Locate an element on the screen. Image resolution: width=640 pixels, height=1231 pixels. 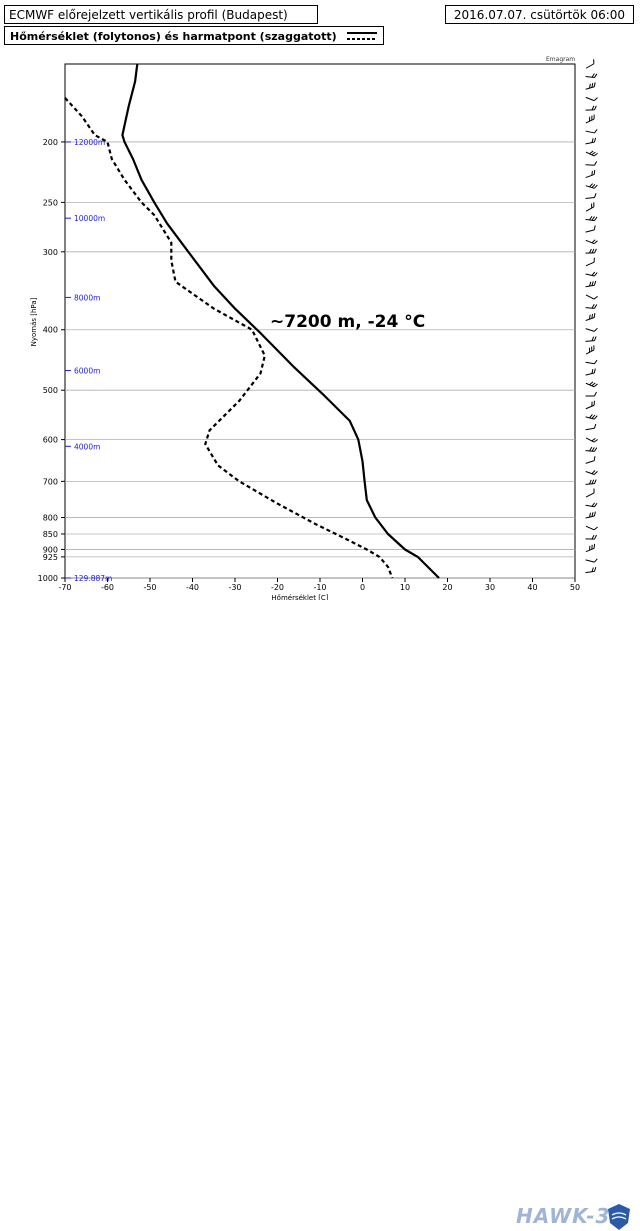
height-label: 12000m is located at coordinates (89, 142).